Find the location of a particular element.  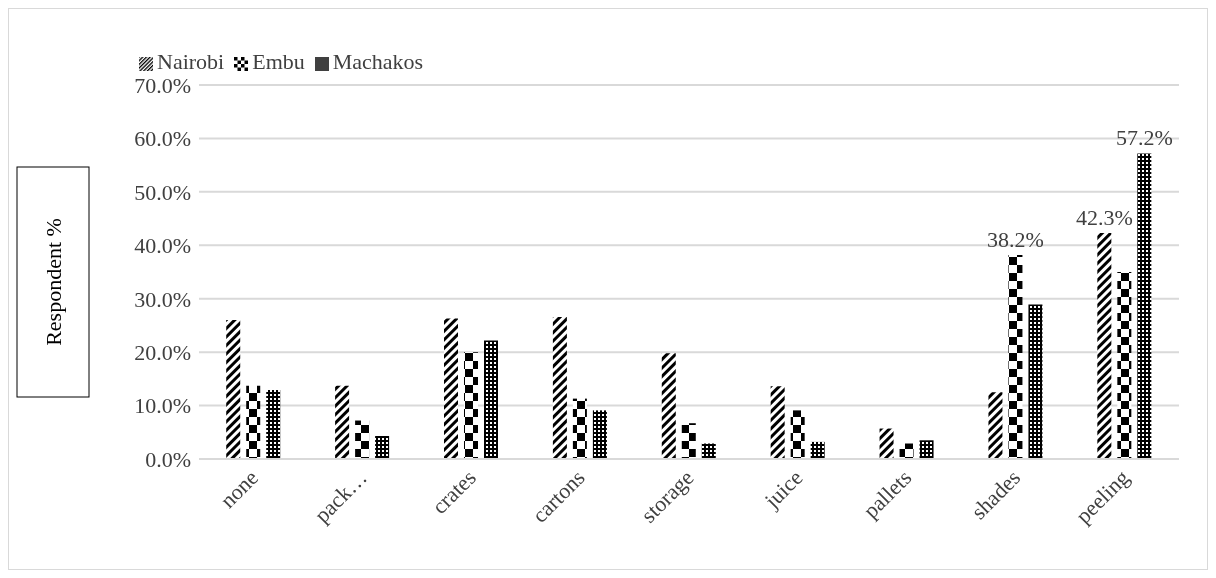

legend-label: Embu is located at coordinates (278, 61).